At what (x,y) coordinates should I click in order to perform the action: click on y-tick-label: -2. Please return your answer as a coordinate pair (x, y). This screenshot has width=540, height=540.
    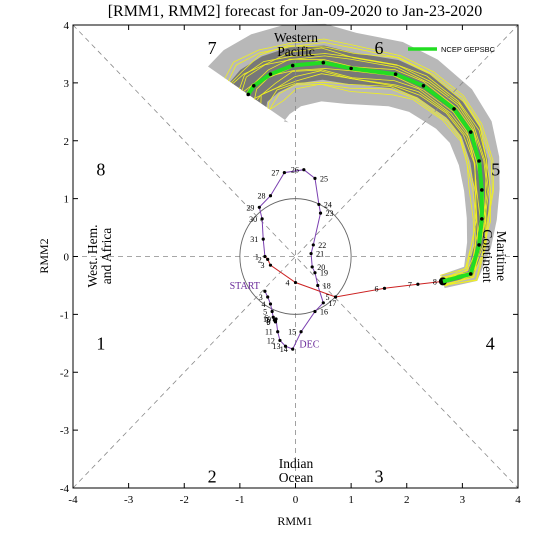
    Looking at the image, I should click on (64, 373).